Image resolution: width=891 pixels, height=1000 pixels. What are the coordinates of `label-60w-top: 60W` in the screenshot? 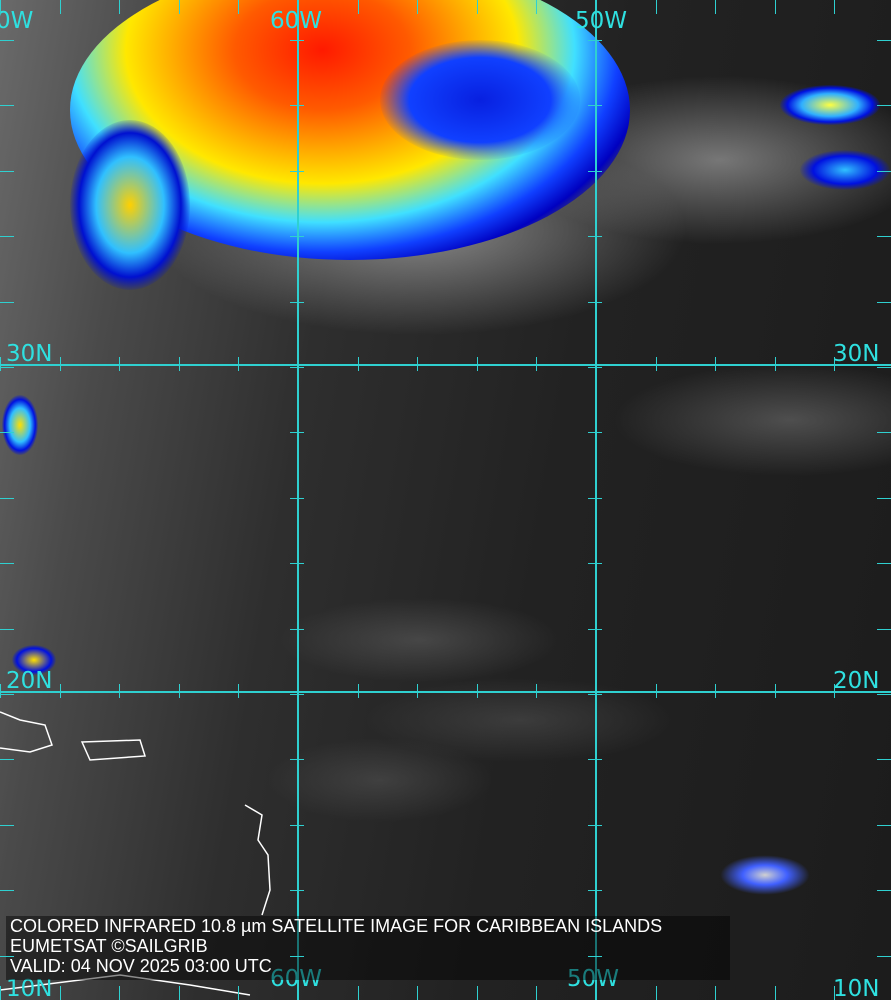 It's located at (296, 21).